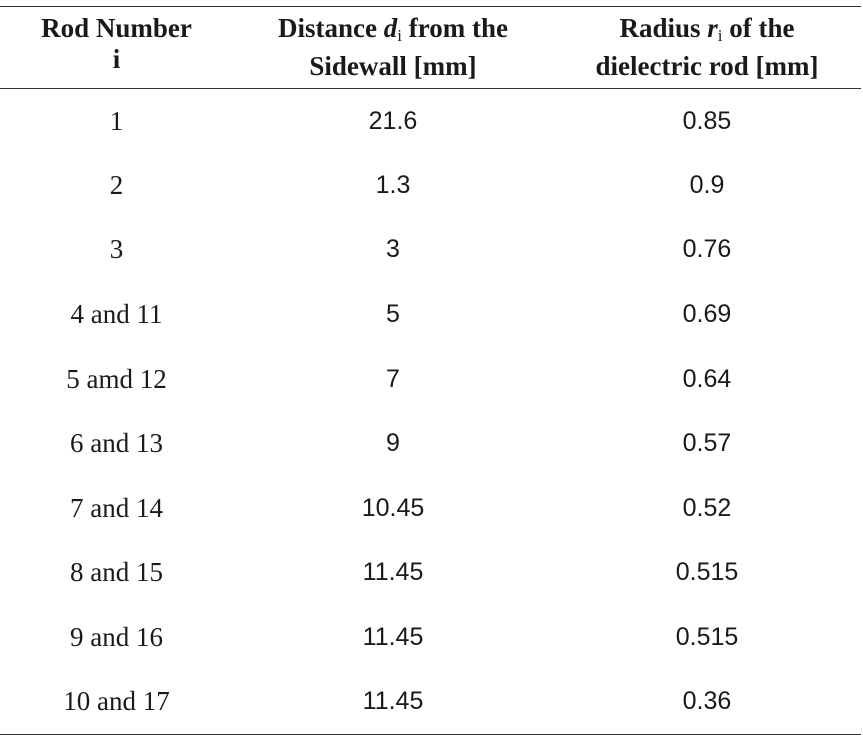 This screenshot has height=735, width=863. What do you see at coordinates (399, 35) in the screenshot?
I see `header-distance-sub: i` at bounding box center [399, 35].